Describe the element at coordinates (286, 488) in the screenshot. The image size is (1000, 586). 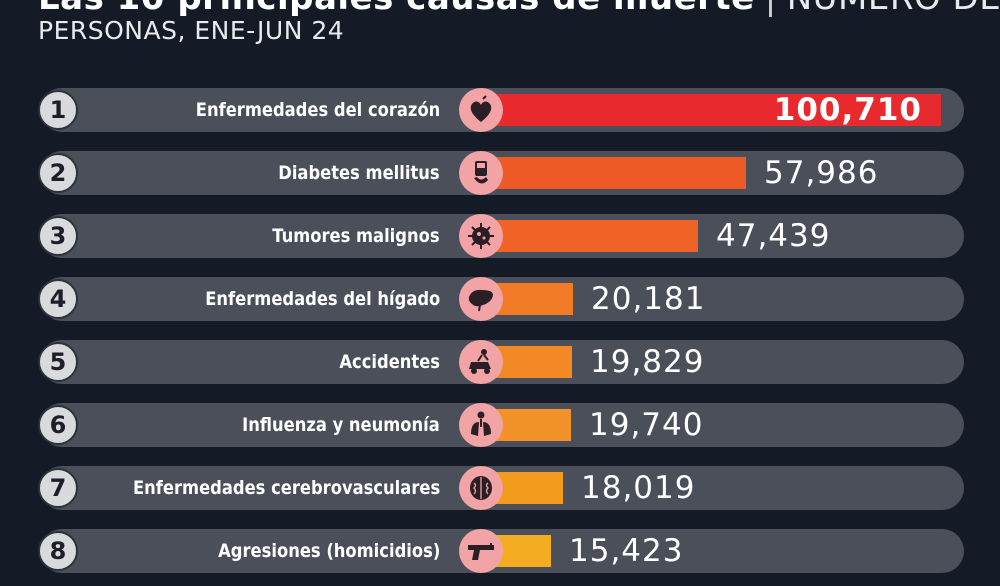
I see `category-label: Enfermedades cerebrovasculares` at that location.